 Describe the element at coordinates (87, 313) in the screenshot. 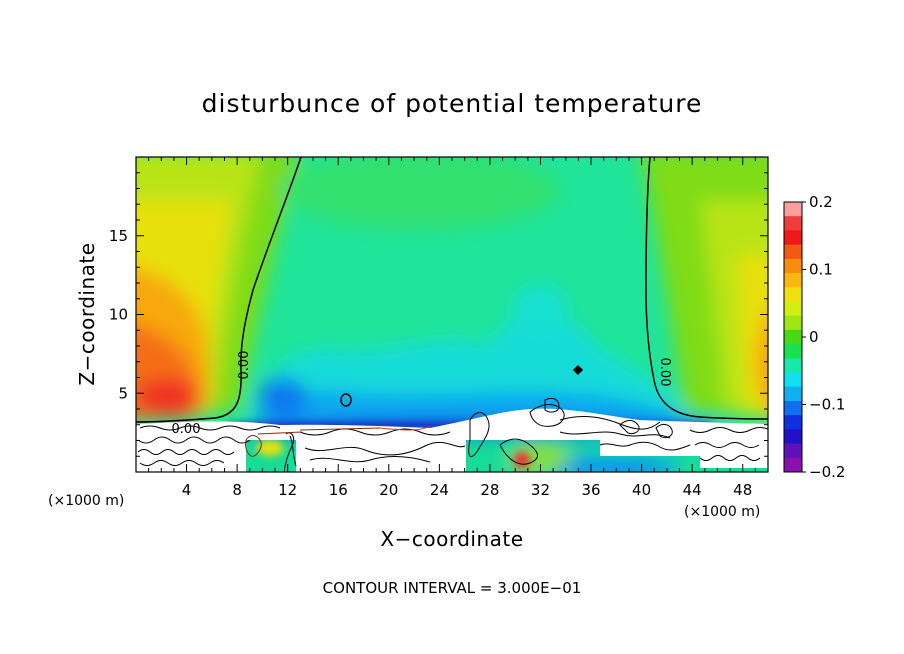

I see `y-axis-label: Z−coordinate` at that location.